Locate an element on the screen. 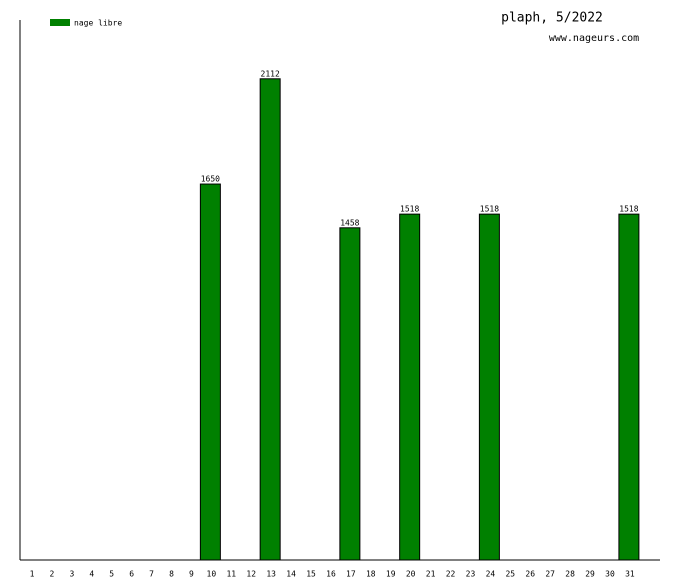 This screenshot has width=680, height=580. x-tick-label: 18 is located at coordinates (371, 574).